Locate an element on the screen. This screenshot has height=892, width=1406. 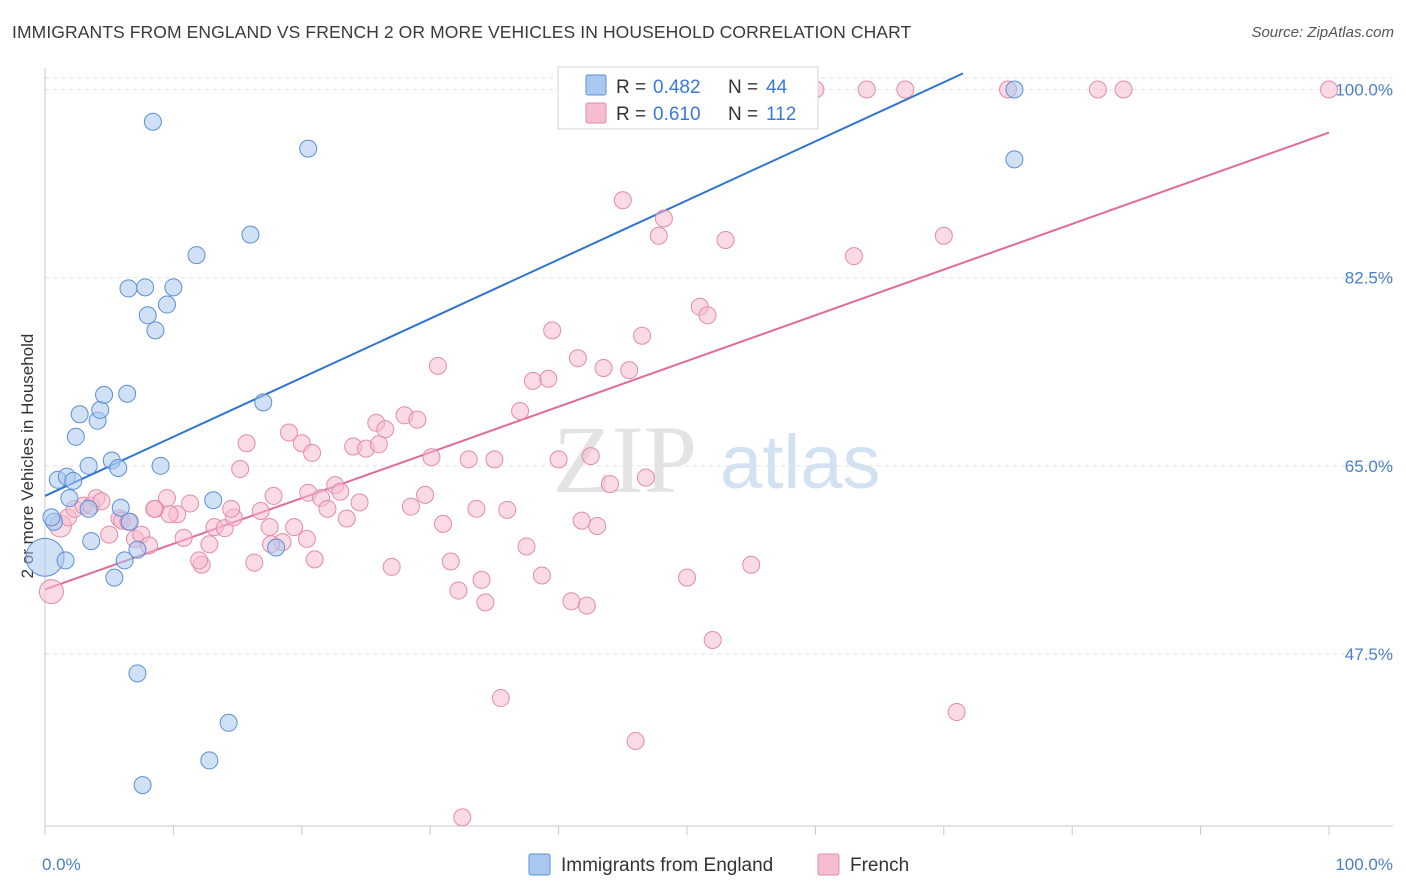
y-tick-label-0: 47.5% is located at coordinates (1369, 654).